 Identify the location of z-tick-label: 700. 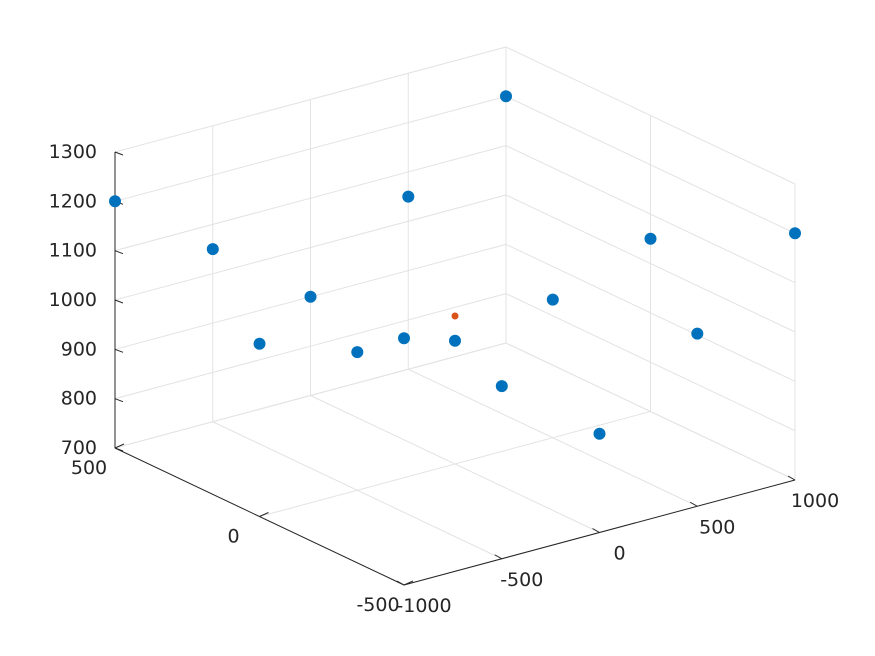
(79, 448).